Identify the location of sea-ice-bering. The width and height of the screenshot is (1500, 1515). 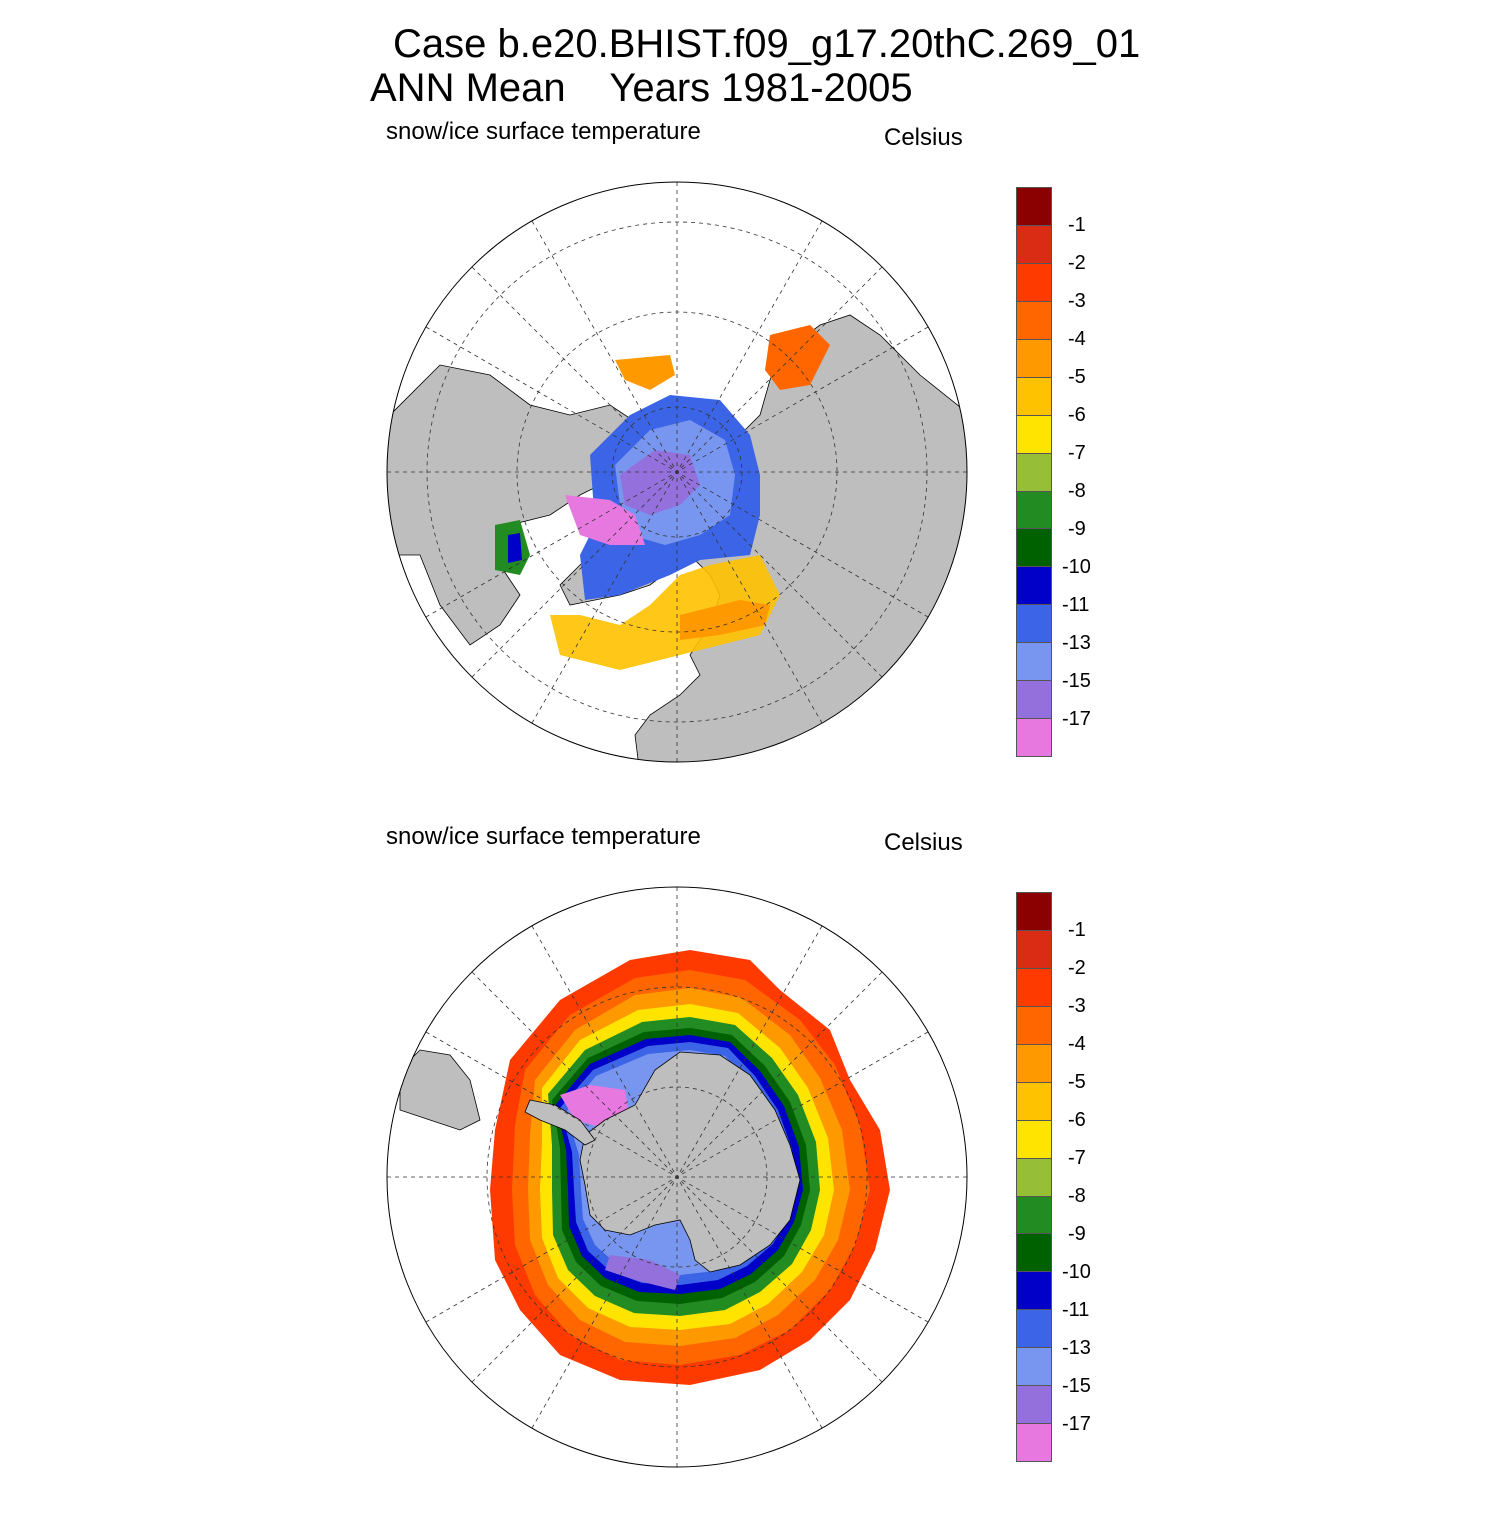
(645, 372).